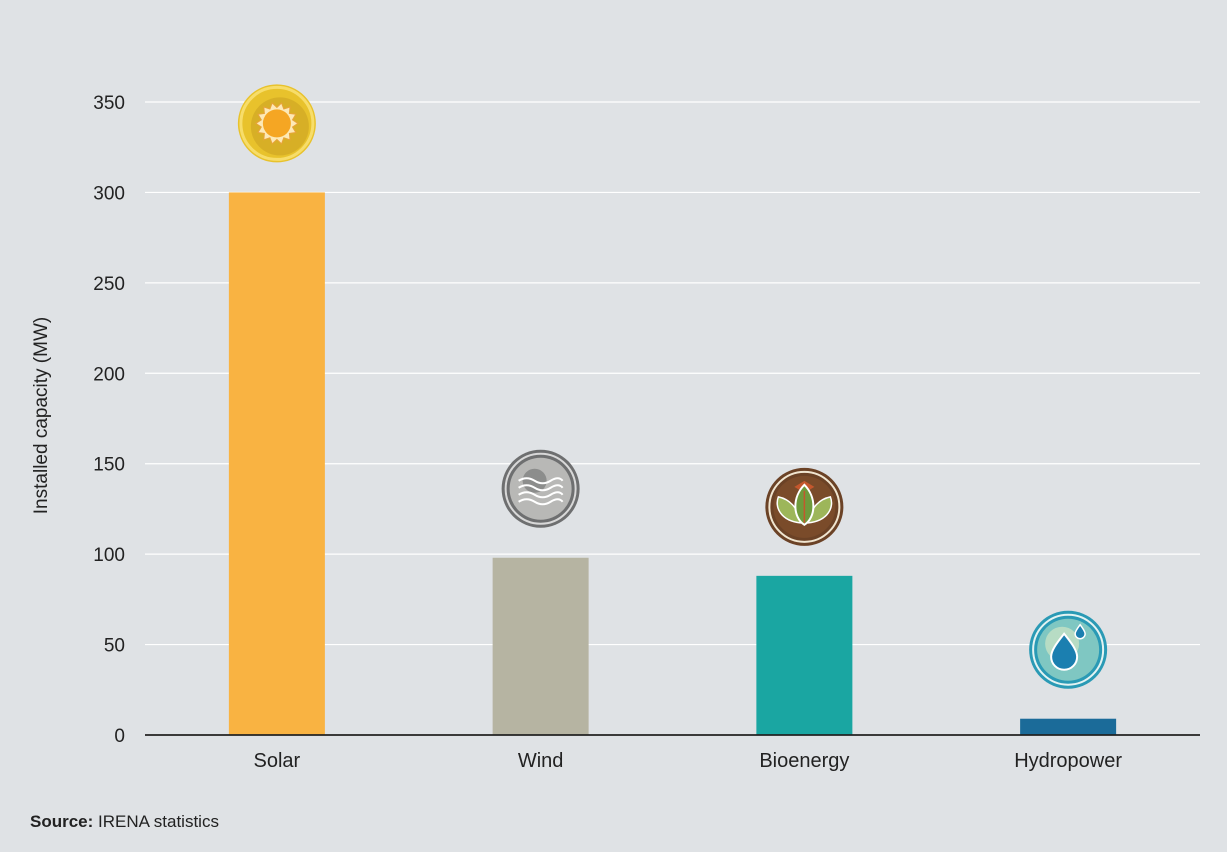 The width and height of the screenshot is (1227, 852). Describe the element at coordinates (276, 463) in the screenshot. I see `bar-solar` at that location.